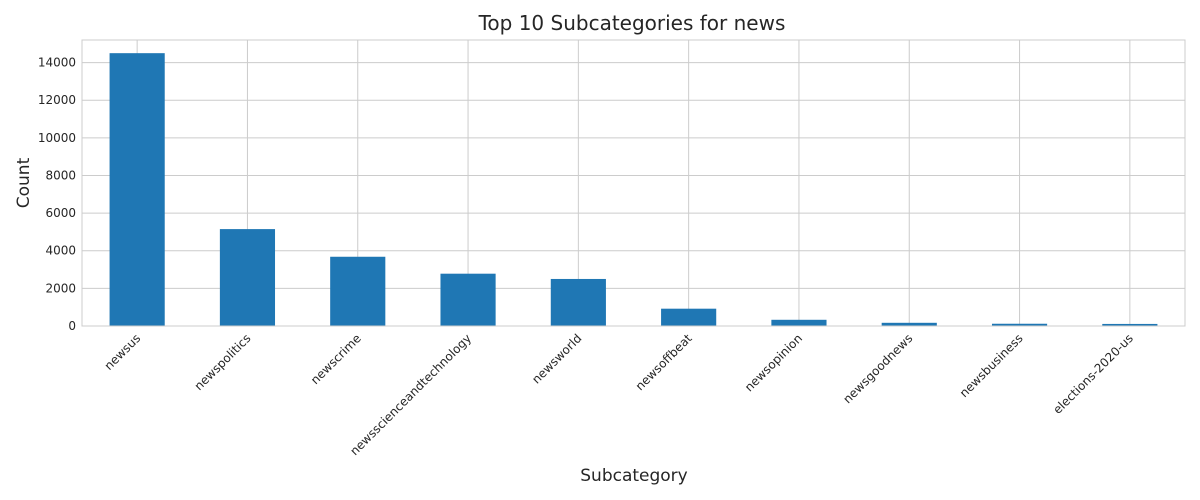  What do you see at coordinates (57, 194) in the screenshot?
I see `y-tick-labels: 0 2000 4000 6000 8000 10000 12000 14000` at bounding box center [57, 194].